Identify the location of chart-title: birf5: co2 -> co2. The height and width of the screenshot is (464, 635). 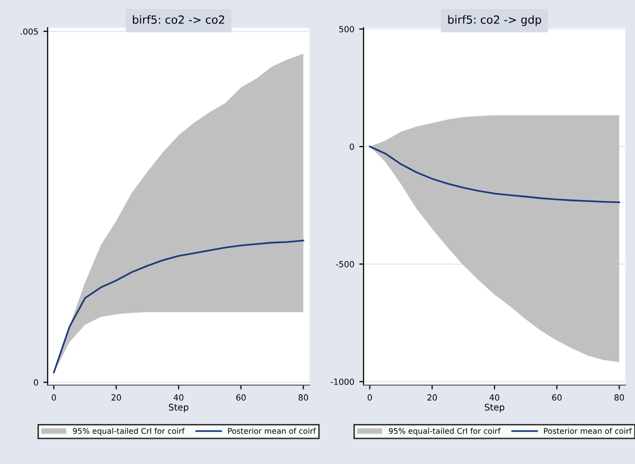
(178, 19).